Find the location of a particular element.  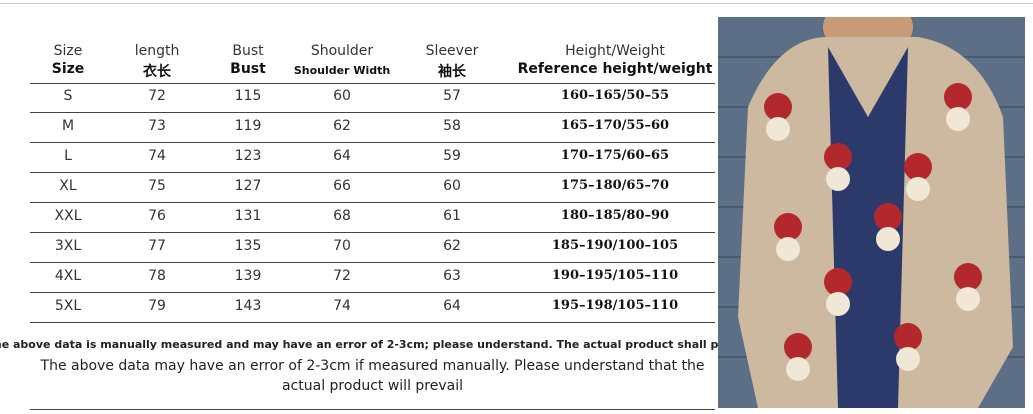

cell: 75 is located at coordinates (157, 186).